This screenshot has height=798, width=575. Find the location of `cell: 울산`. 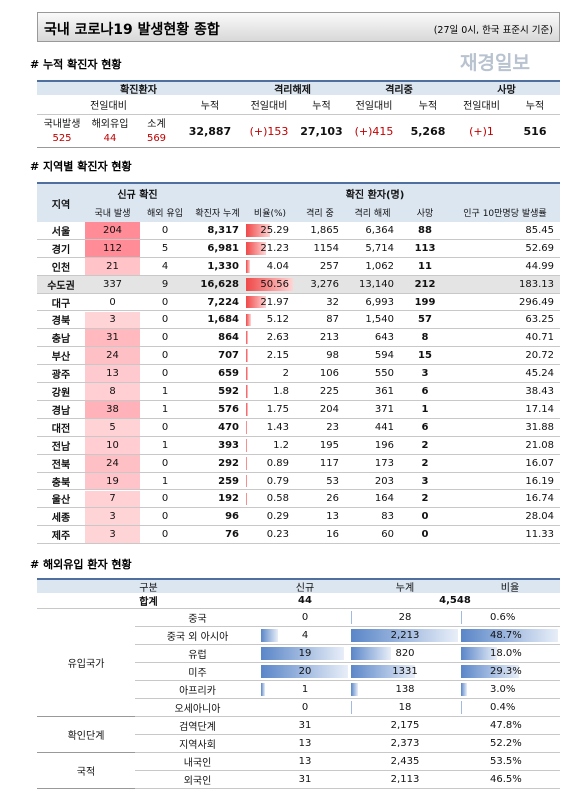

cell: 울산 is located at coordinates (61, 500).